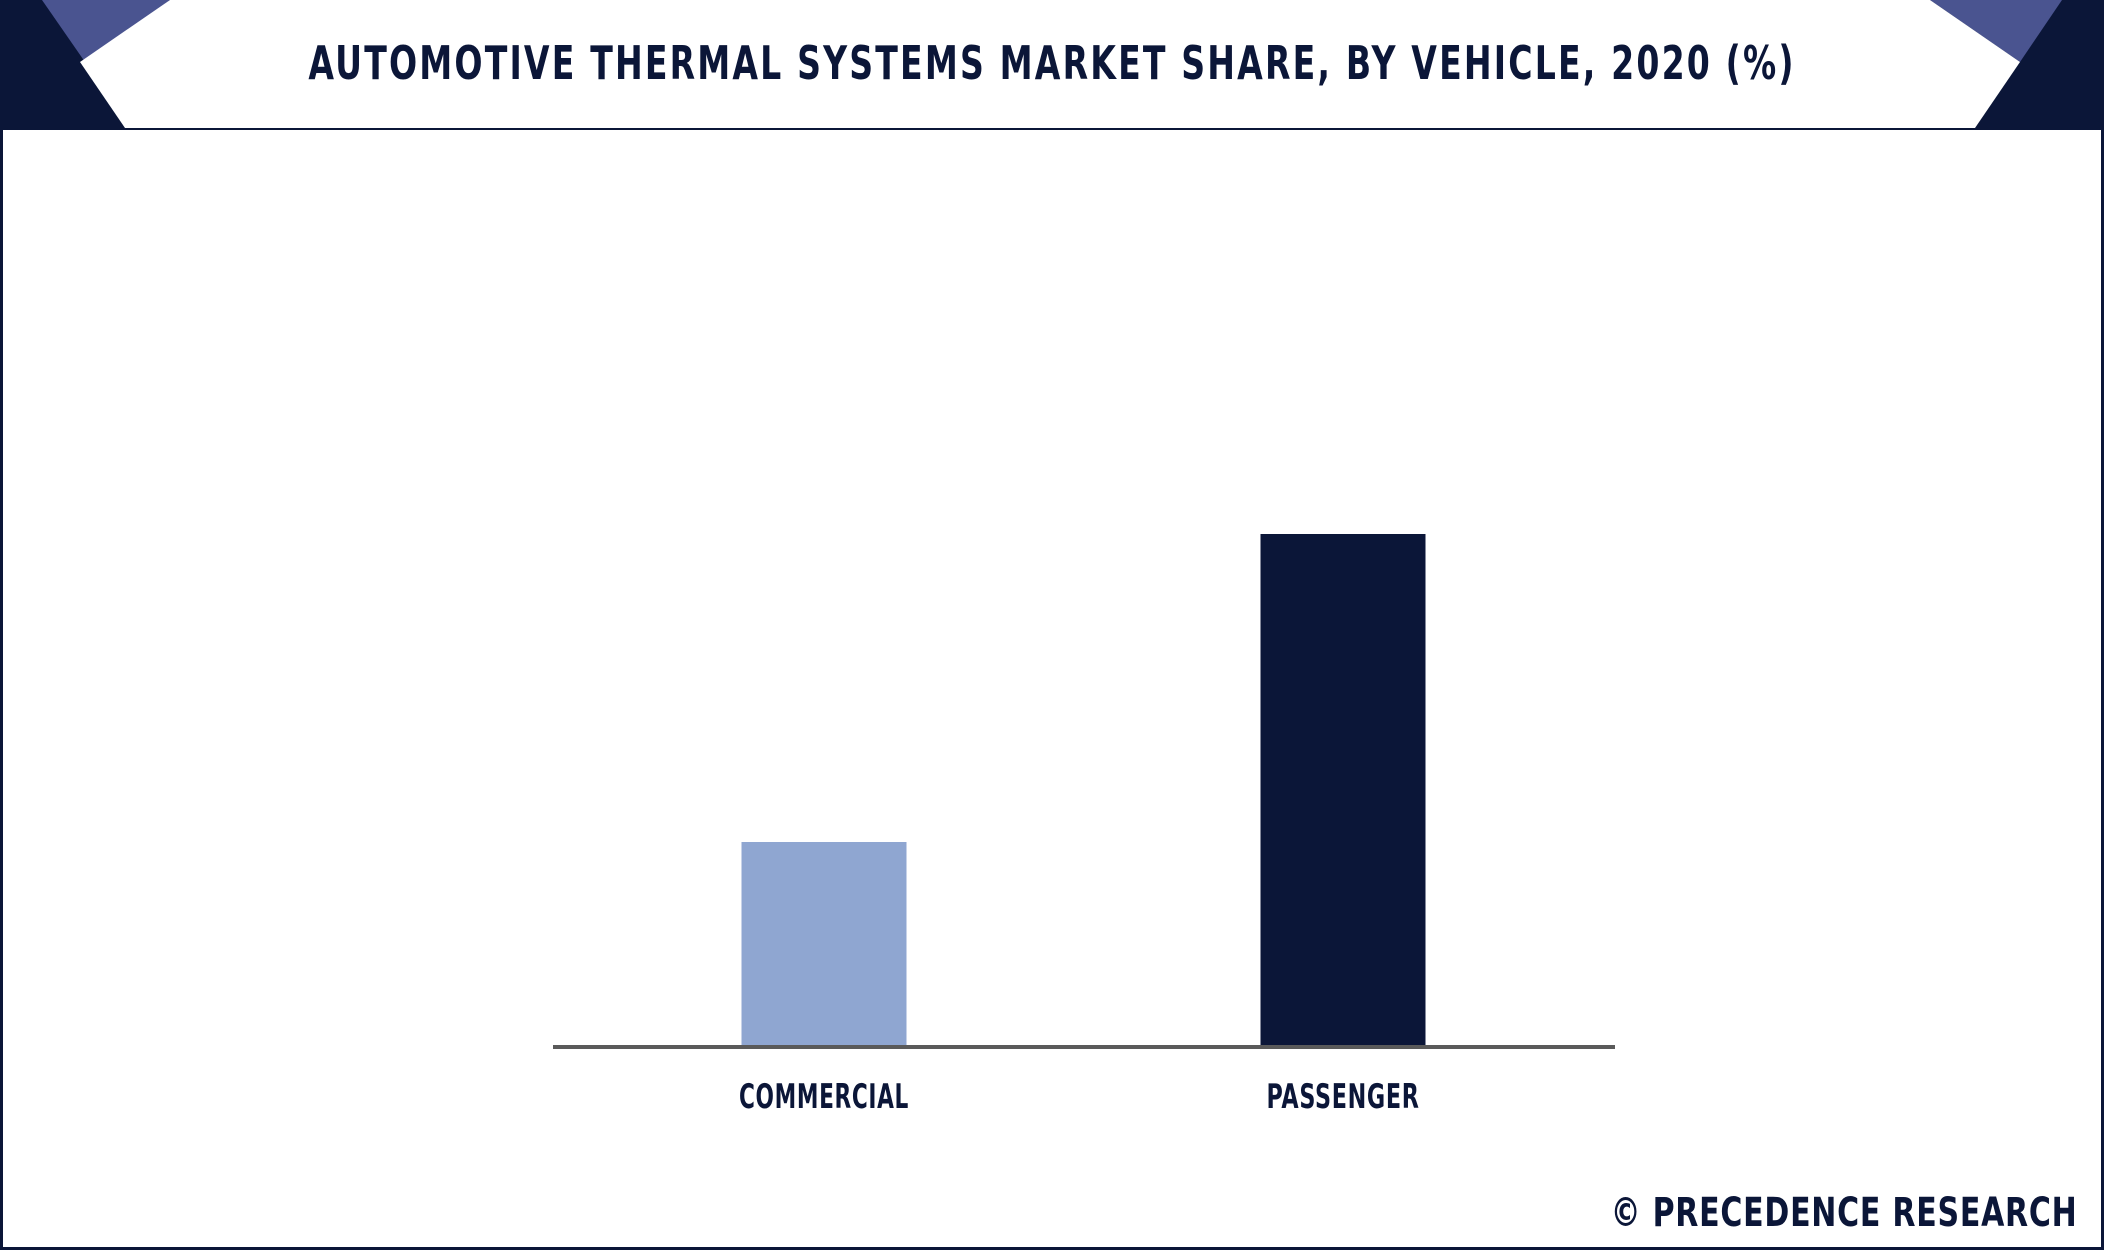  What do you see at coordinates (62, 64) in the screenshot?
I see `header-left-corner` at bounding box center [62, 64].